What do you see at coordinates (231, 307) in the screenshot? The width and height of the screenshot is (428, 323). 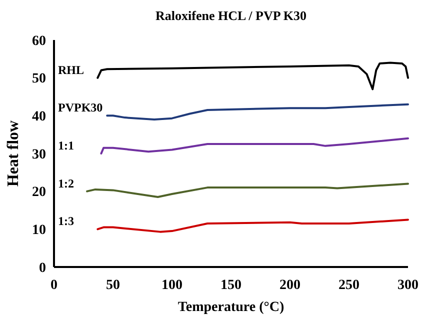 I see `x-axis-title: Temperature (°C)` at bounding box center [231, 307].